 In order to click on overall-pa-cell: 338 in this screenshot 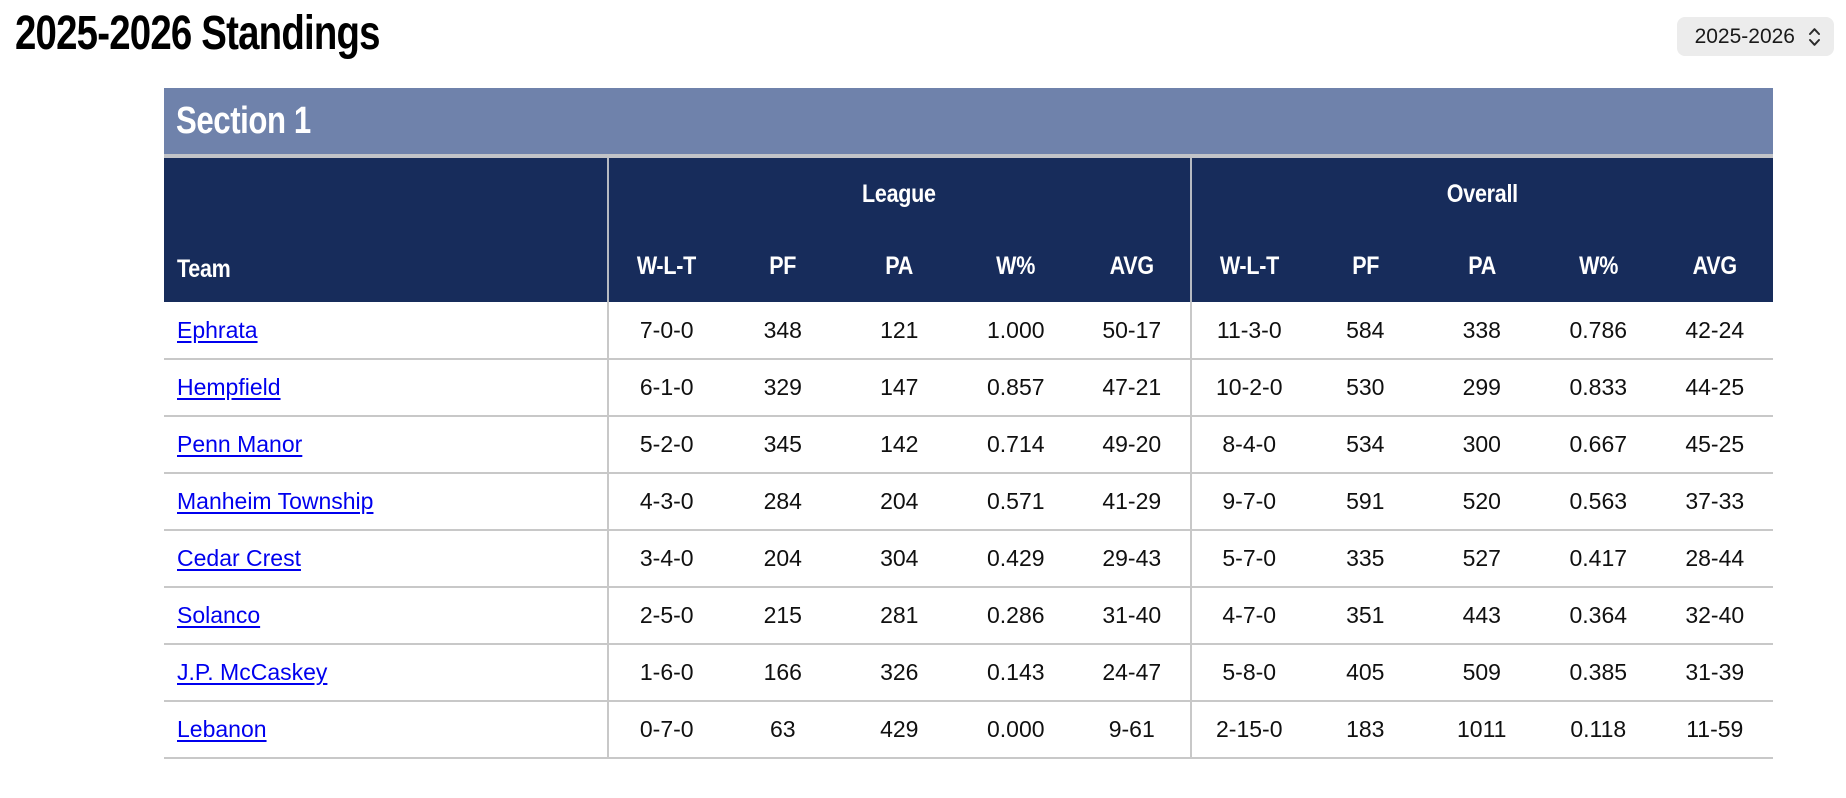, I will do `click(1481, 331)`.